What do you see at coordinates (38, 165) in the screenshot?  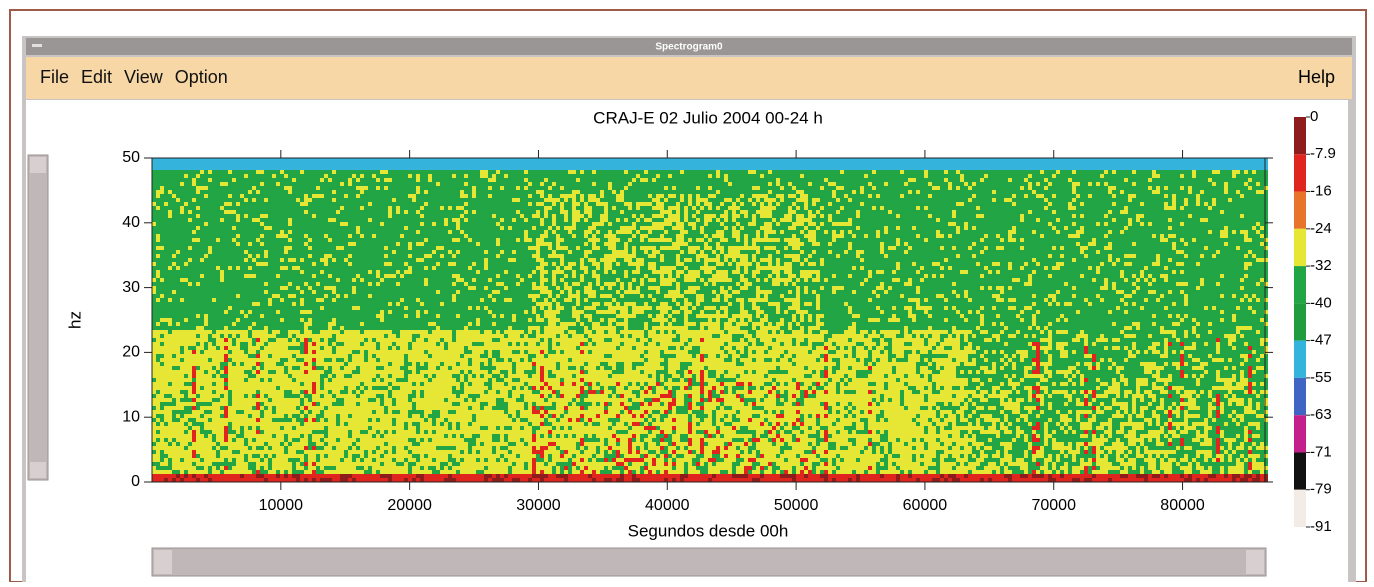 I see `scroll-up-button` at bounding box center [38, 165].